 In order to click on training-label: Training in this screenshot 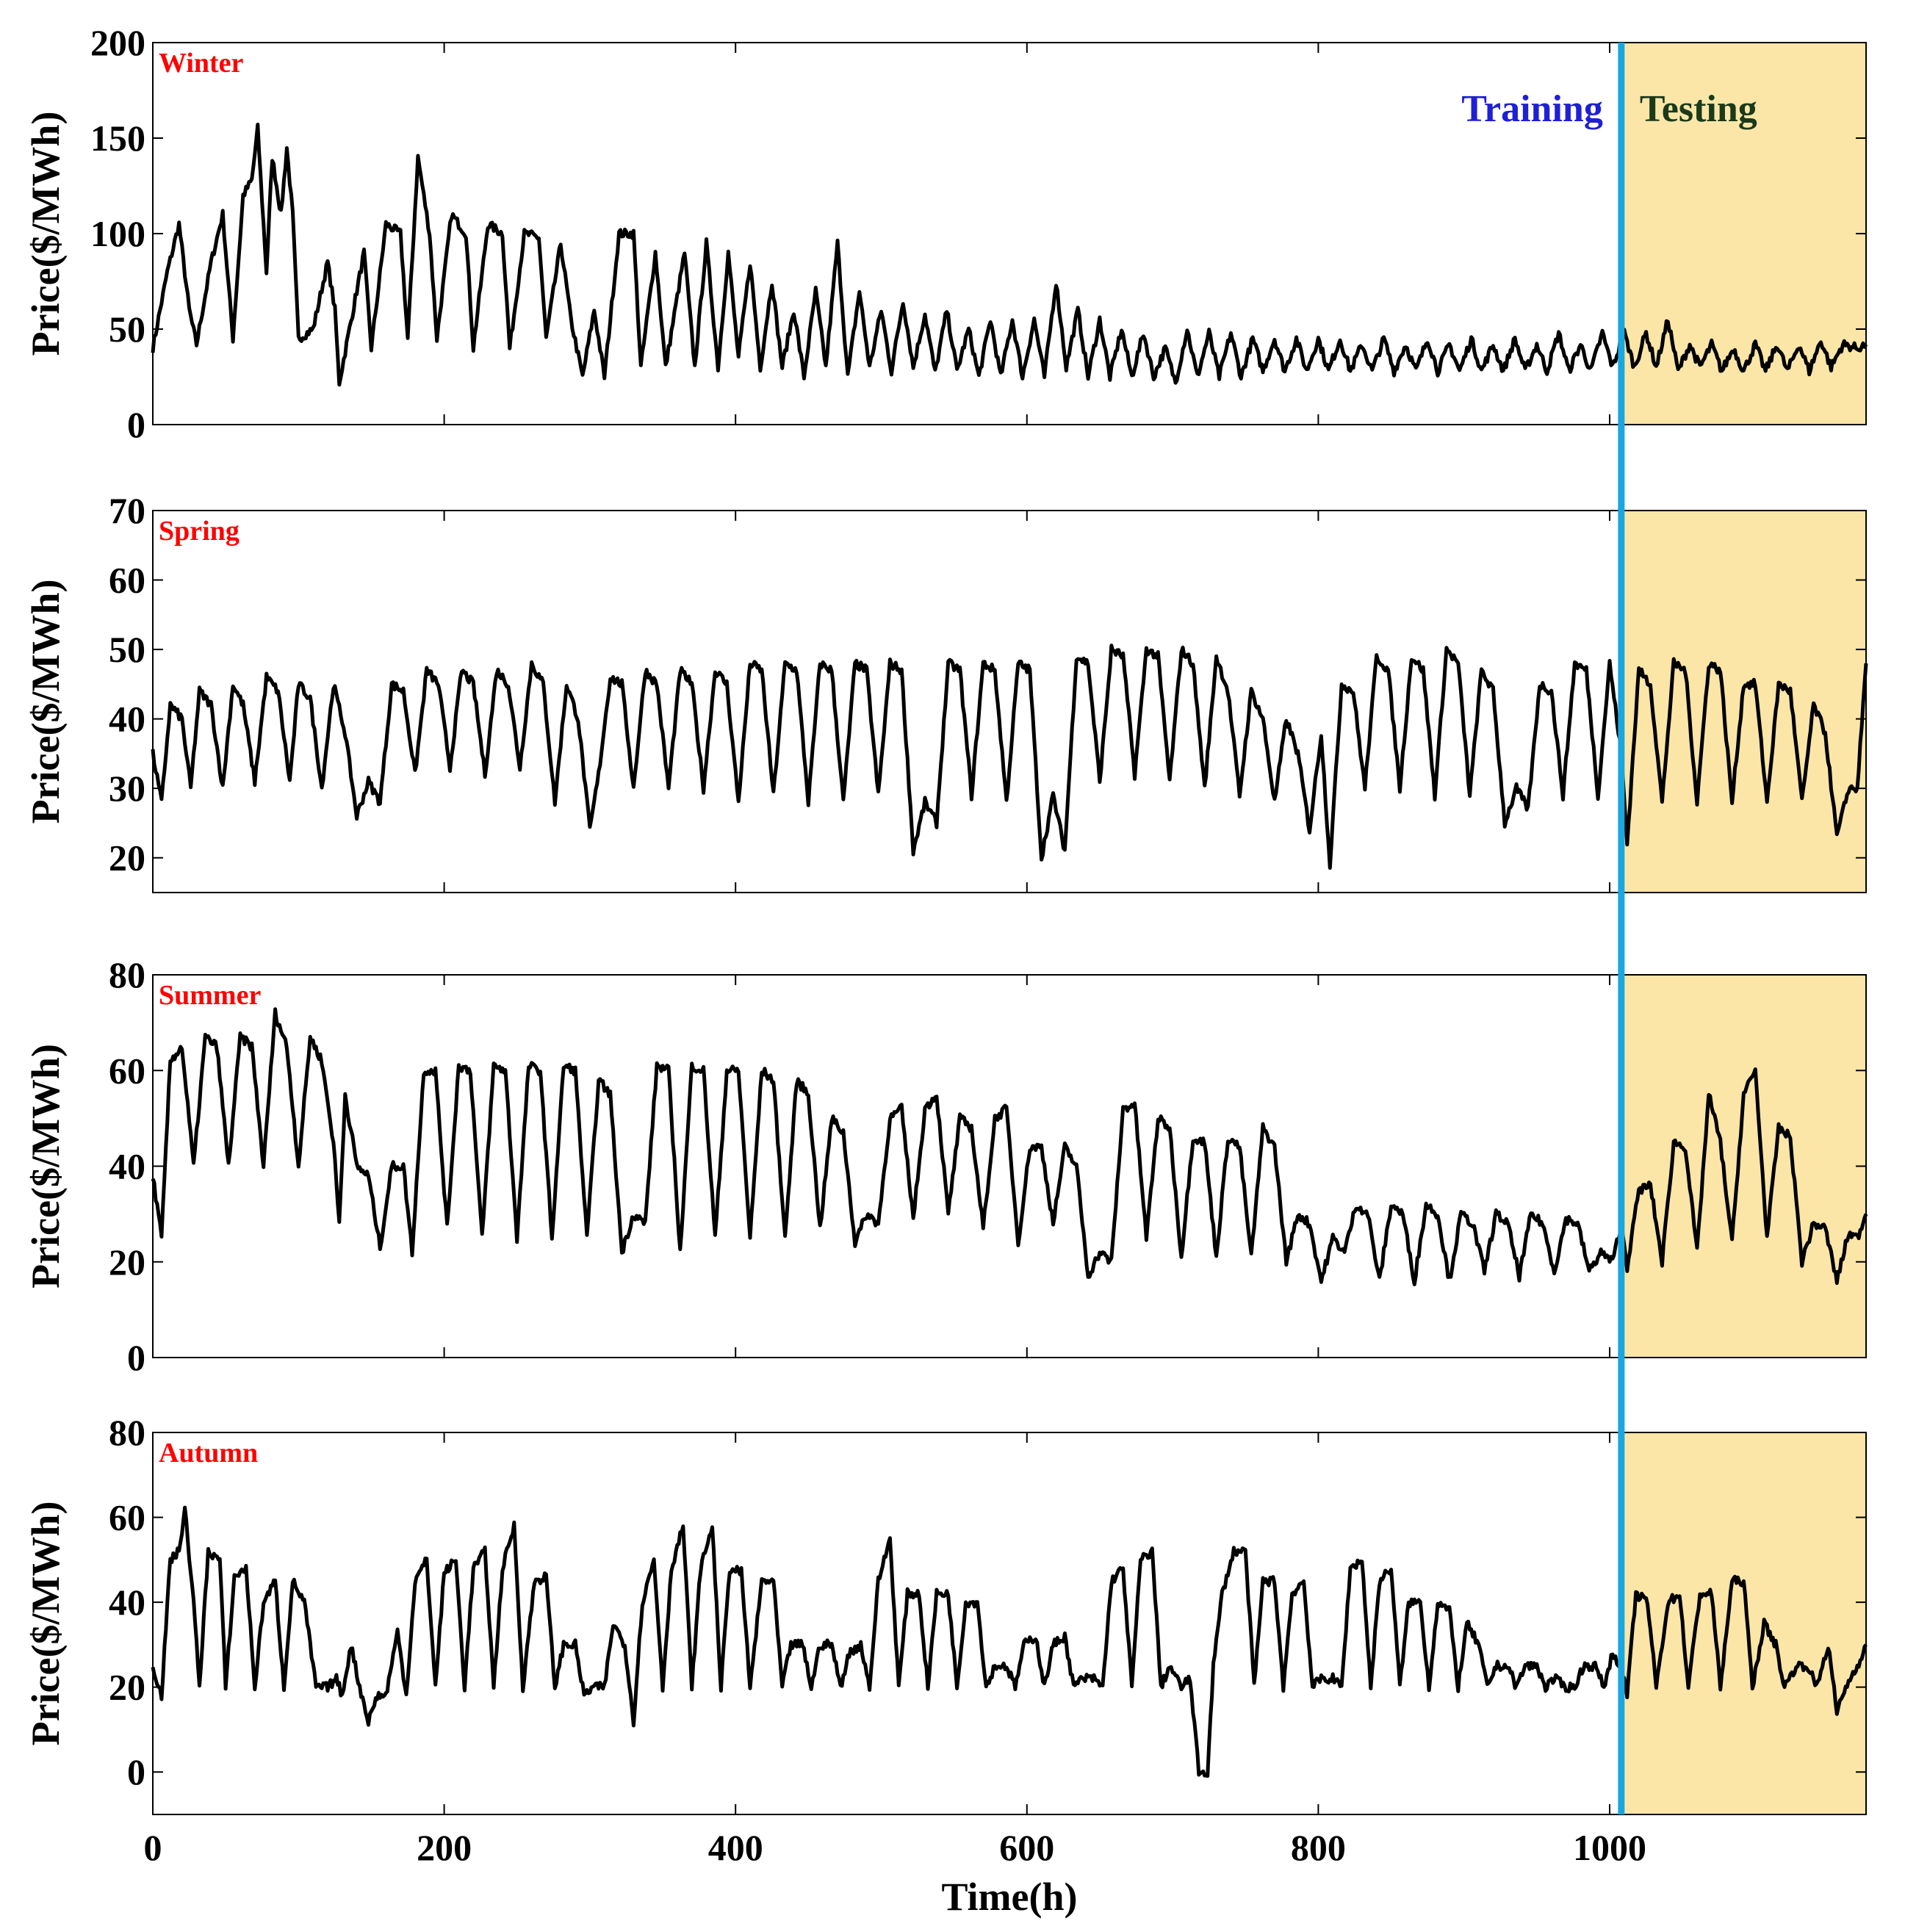, I will do `click(1532, 109)`.